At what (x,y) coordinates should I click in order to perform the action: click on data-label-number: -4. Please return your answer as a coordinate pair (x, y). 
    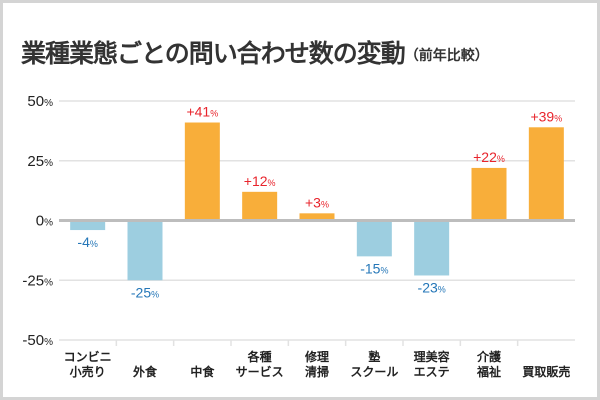
    Looking at the image, I should click on (83, 242).